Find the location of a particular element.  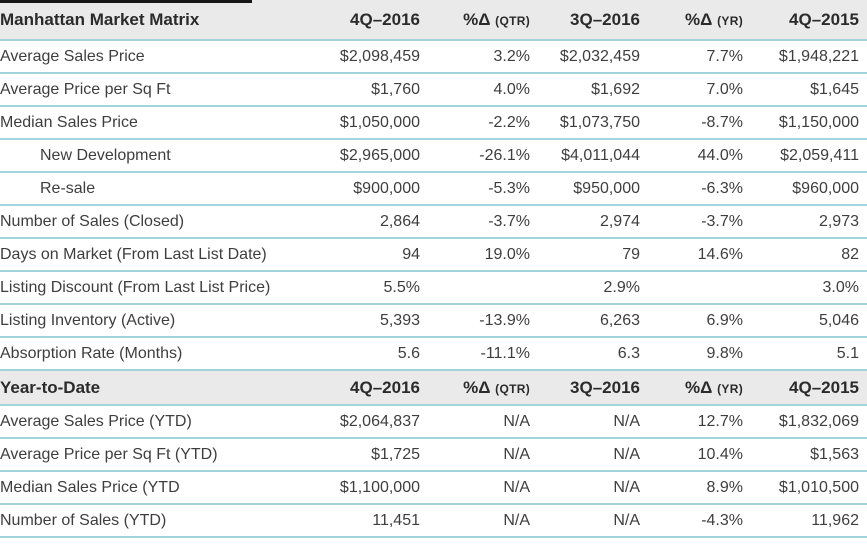

row-label: Average Sales Price is located at coordinates (139, 57).